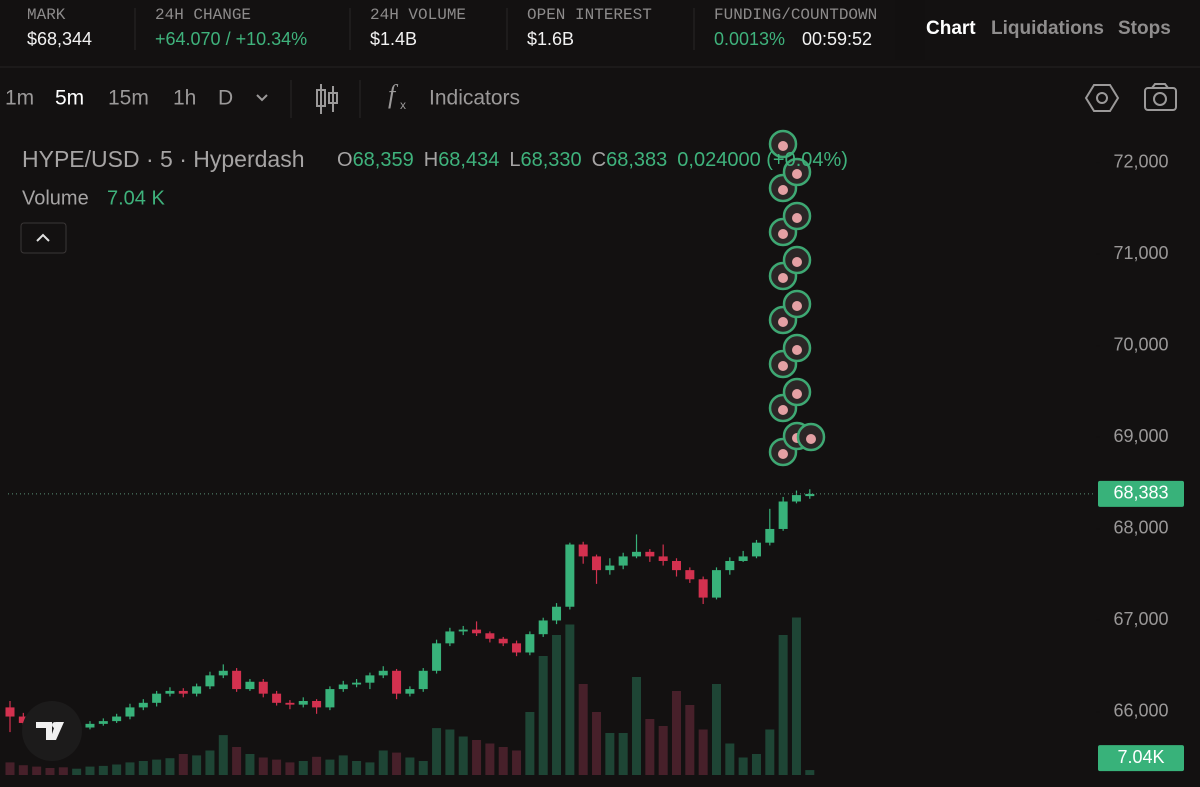 This screenshot has width=1200, height=787. I want to click on stat-value: +64.070 / +10.34%, so click(231, 39).